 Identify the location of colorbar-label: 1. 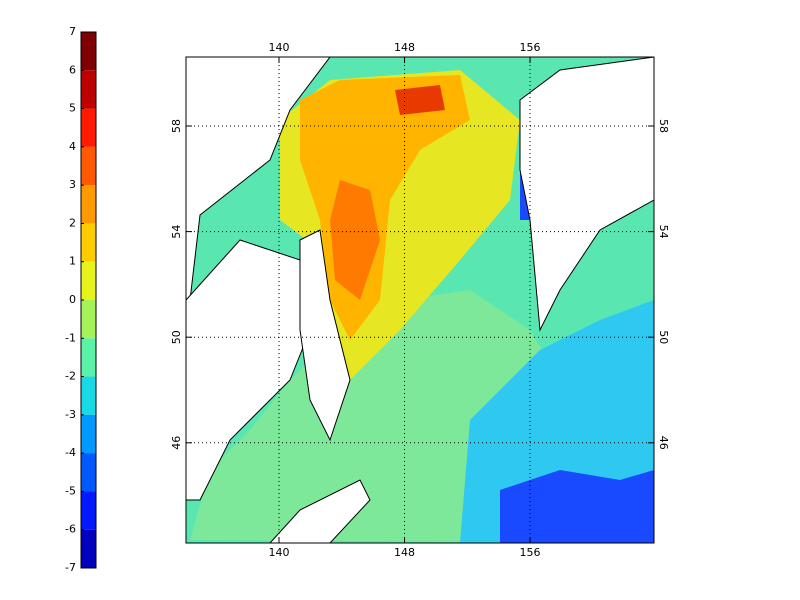
(72, 261).